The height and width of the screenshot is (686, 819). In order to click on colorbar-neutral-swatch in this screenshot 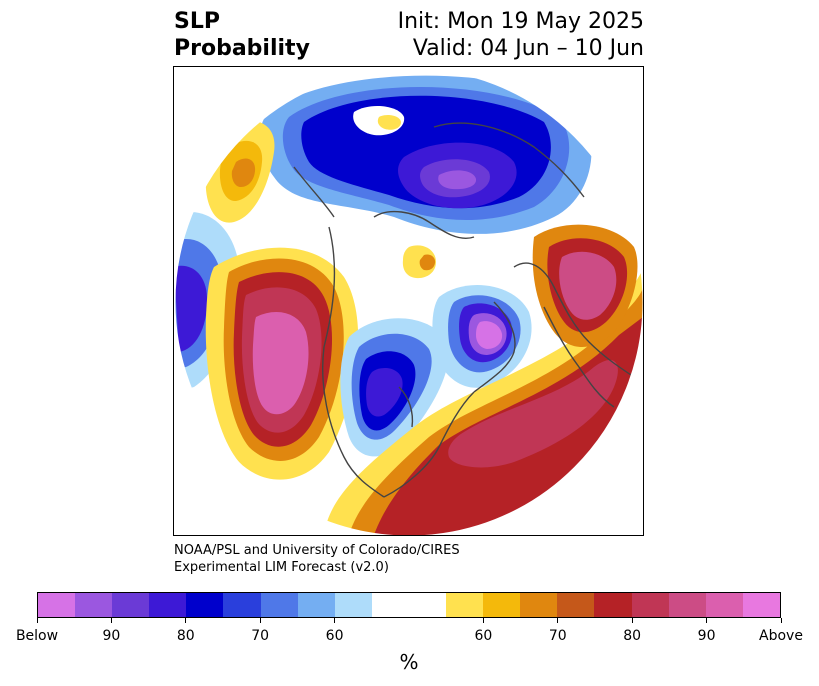, I will do `click(409, 605)`.